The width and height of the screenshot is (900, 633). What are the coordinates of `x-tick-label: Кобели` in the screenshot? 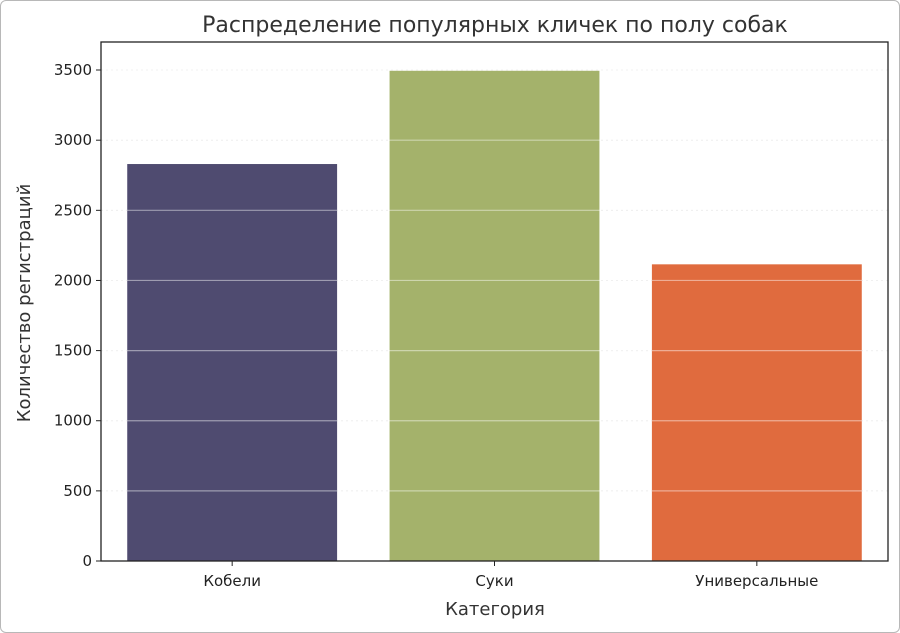 It's located at (232, 581).